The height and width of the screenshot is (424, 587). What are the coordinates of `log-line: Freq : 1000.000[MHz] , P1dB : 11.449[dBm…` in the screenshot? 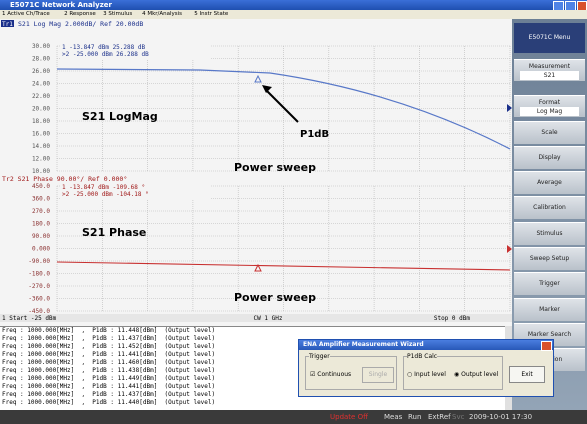 It's located at (109, 378).